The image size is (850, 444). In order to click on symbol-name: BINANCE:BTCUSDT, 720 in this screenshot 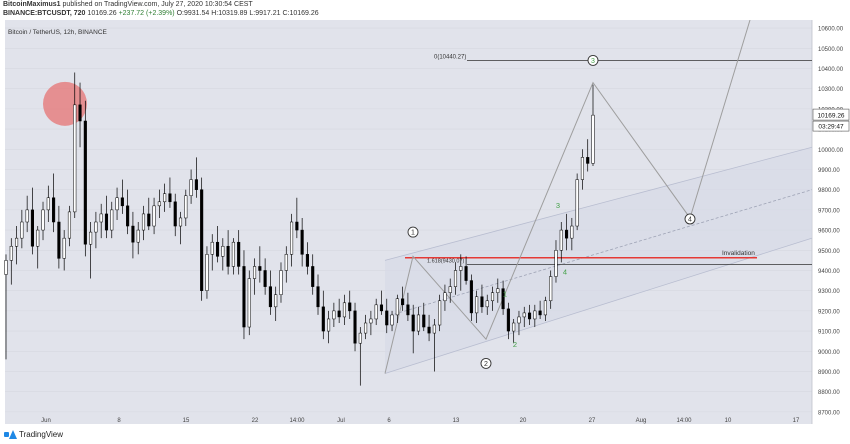, I will do `click(44, 13)`.